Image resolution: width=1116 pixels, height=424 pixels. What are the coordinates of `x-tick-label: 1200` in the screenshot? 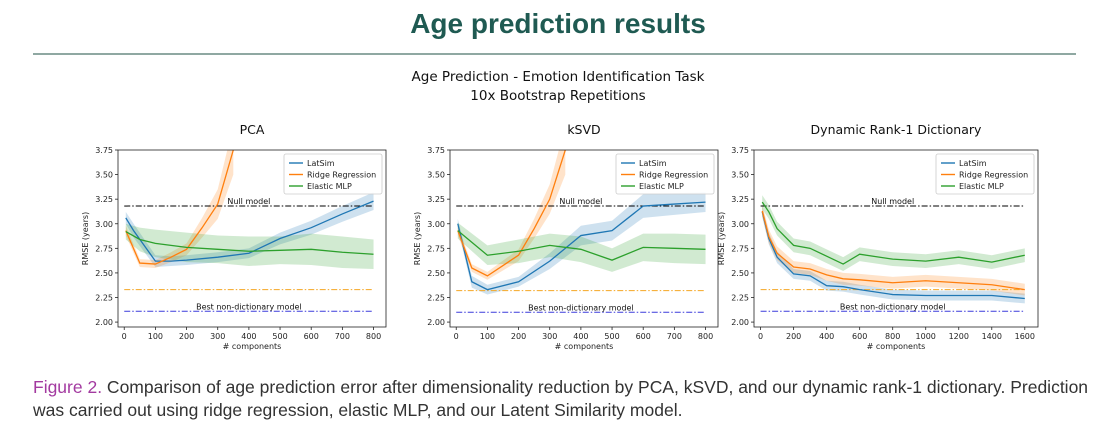 It's located at (959, 336).